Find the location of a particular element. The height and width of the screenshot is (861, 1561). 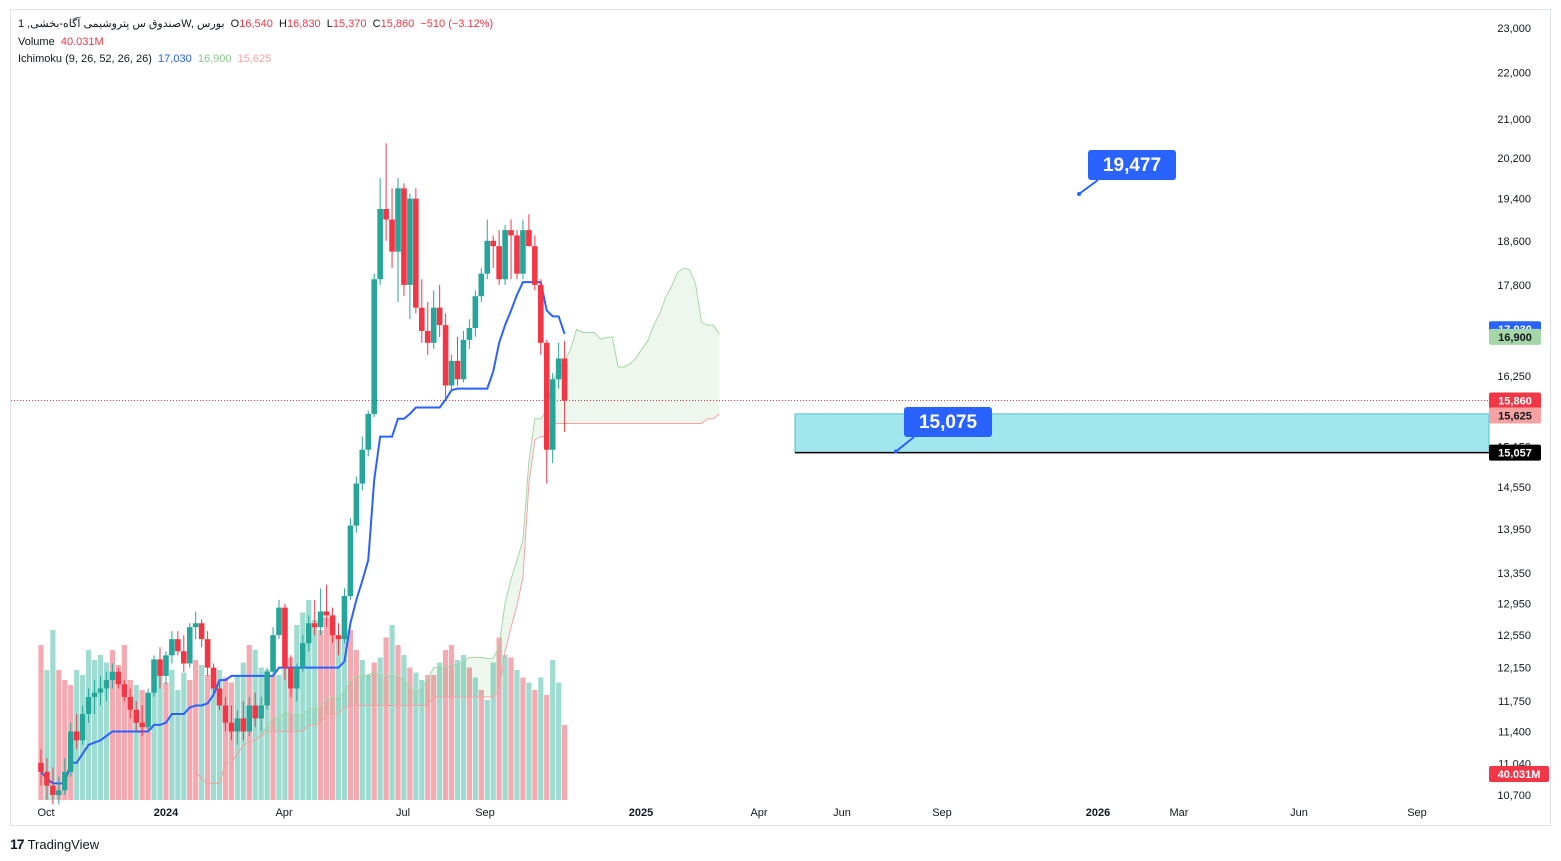

y-tick-label: 19,400 is located at coordinates (1514, 200).